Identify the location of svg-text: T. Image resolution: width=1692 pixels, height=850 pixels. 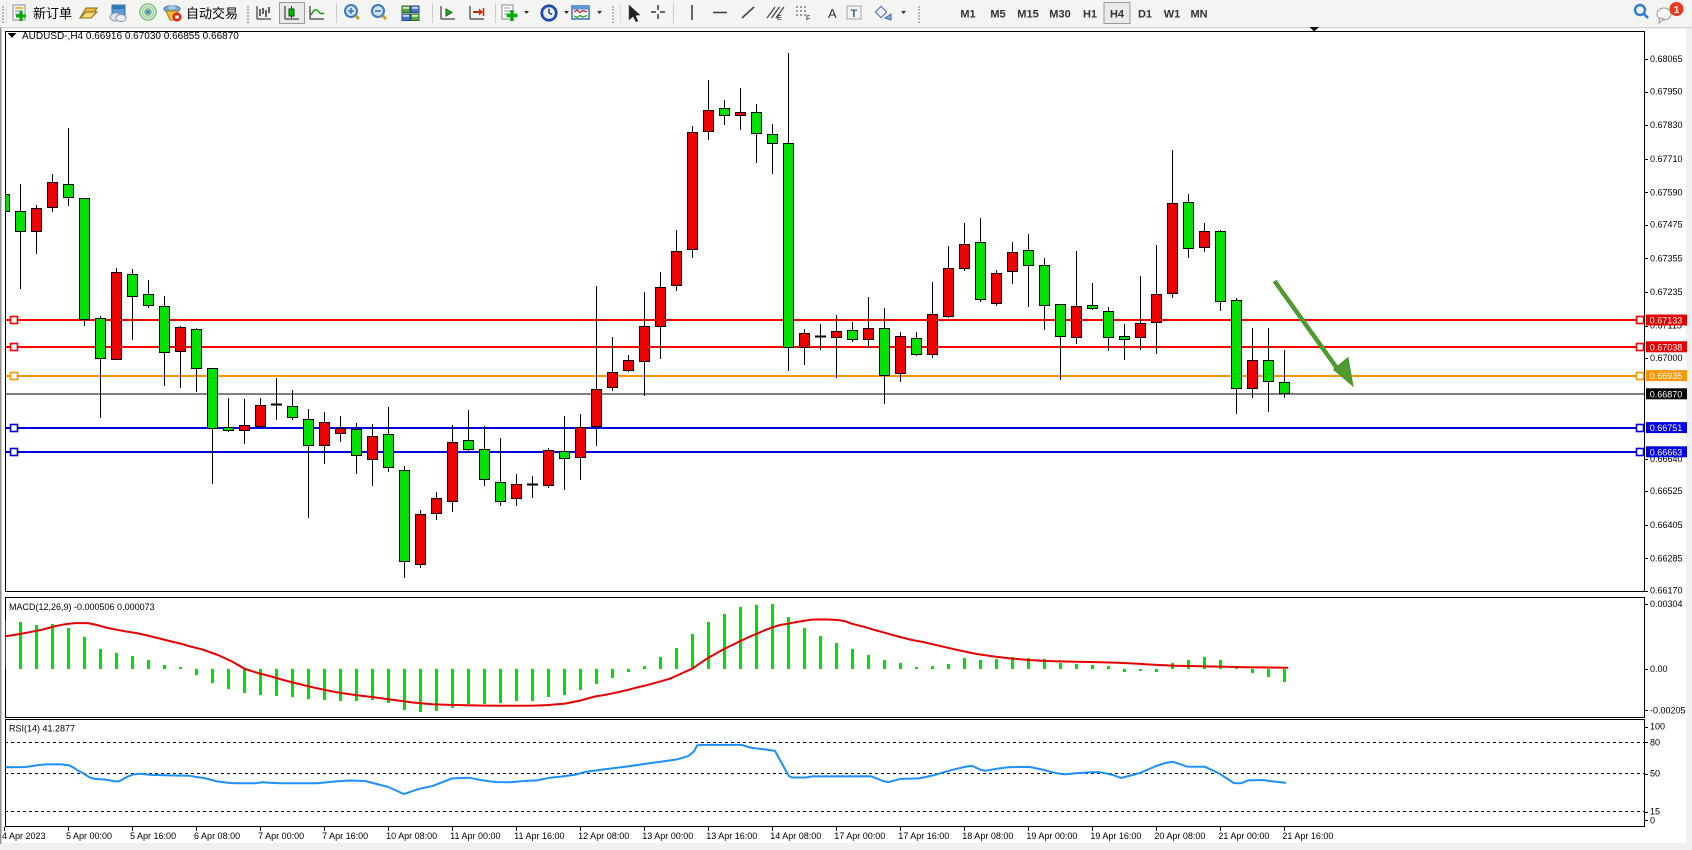
(854, 14).